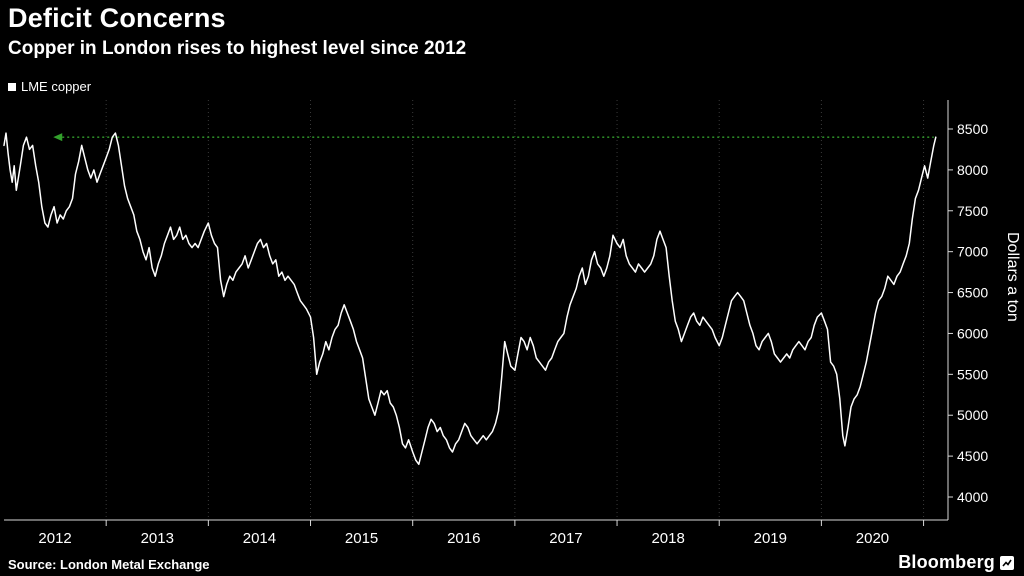 The width and height of the screenshot is (1024, 576). Describe the element at coordinates (117, 18) in the screenshot. I see `page-title: Deficit Concerns` at that location.